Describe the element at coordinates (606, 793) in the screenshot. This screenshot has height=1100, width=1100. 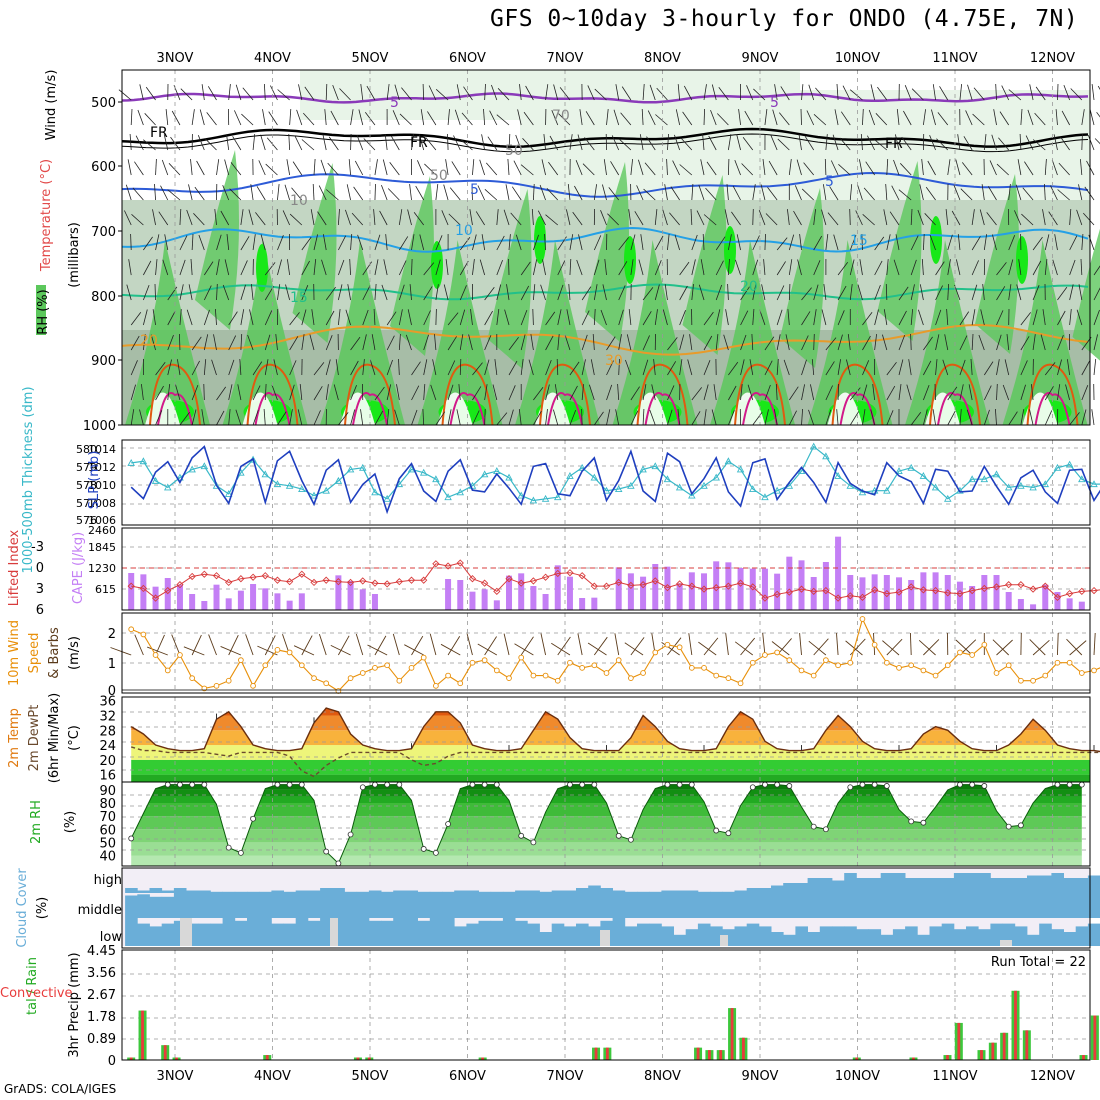
I see `rh-band` at that location.